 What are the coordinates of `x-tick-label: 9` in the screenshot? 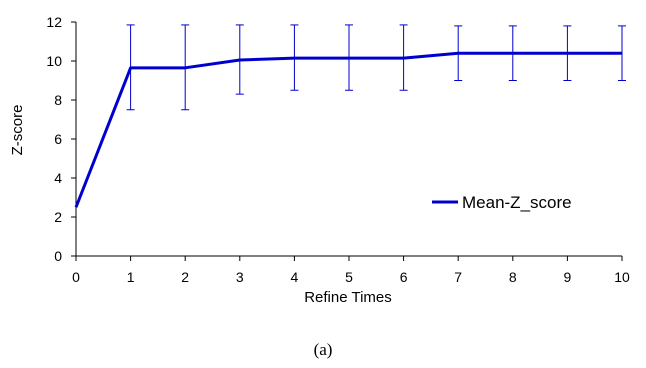 It's located at (568, 277).